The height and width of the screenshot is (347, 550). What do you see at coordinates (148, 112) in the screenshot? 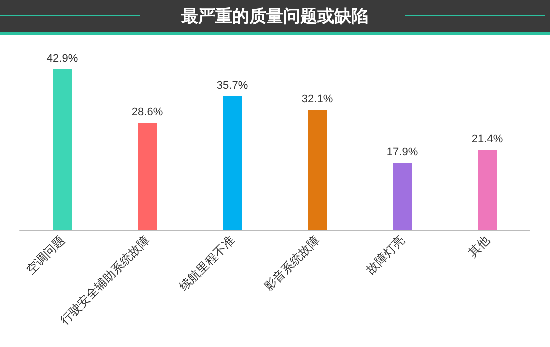
I see `data-label: 28.6%` at bounding box center [148, 112].